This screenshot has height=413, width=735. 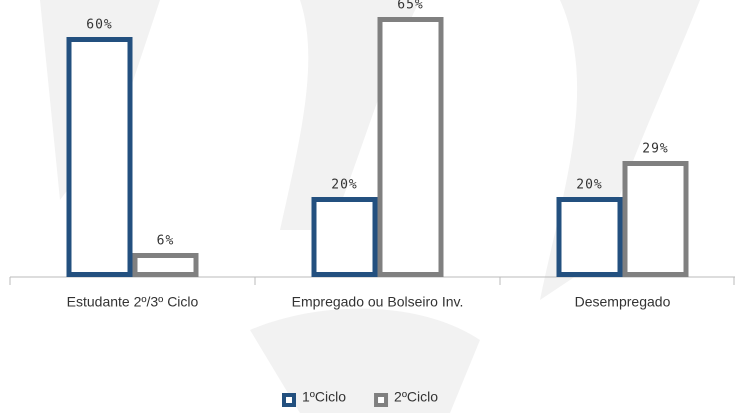 What do you see at coordinates (324, 397) in the screenshot?
I see `legend-label: 1ºCiclo` at bounding box center [324, 397].